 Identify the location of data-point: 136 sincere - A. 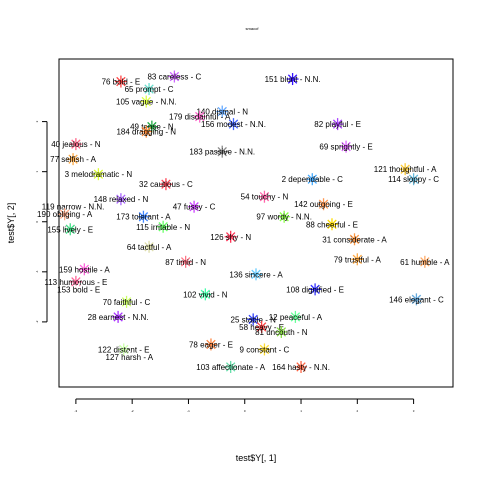
(256, 274).